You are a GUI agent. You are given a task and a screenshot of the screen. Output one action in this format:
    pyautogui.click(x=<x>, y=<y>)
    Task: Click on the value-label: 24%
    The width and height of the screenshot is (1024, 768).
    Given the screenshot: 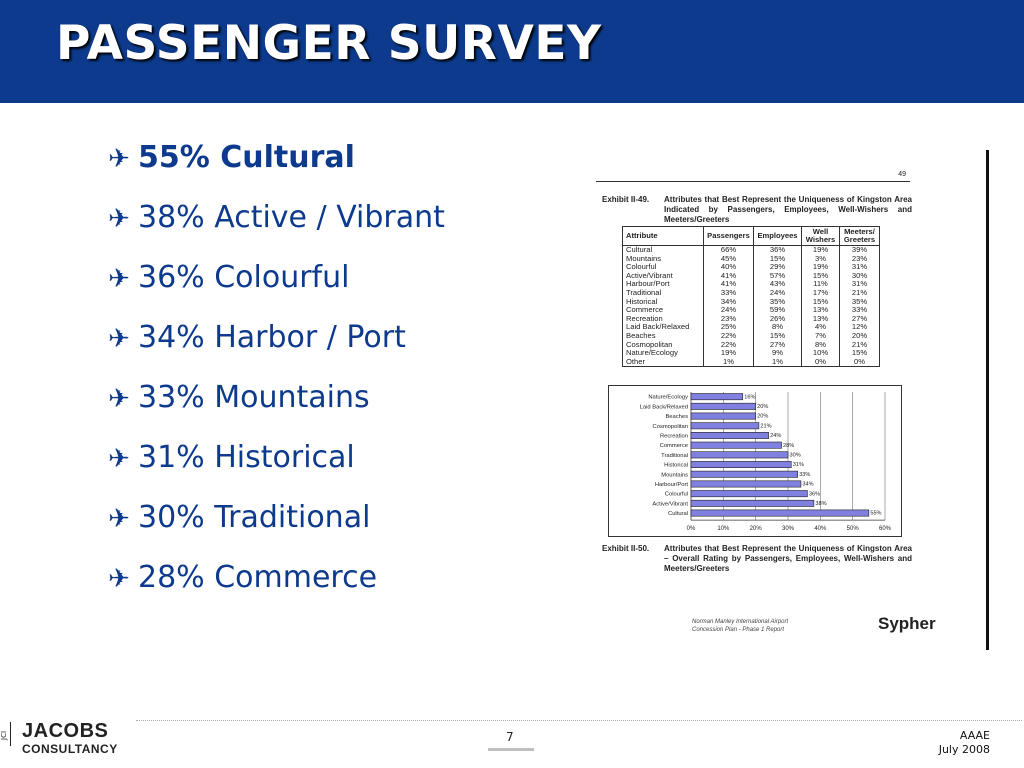 What is the action you would take?
    pyautogui.click(x=775, y=436)
    